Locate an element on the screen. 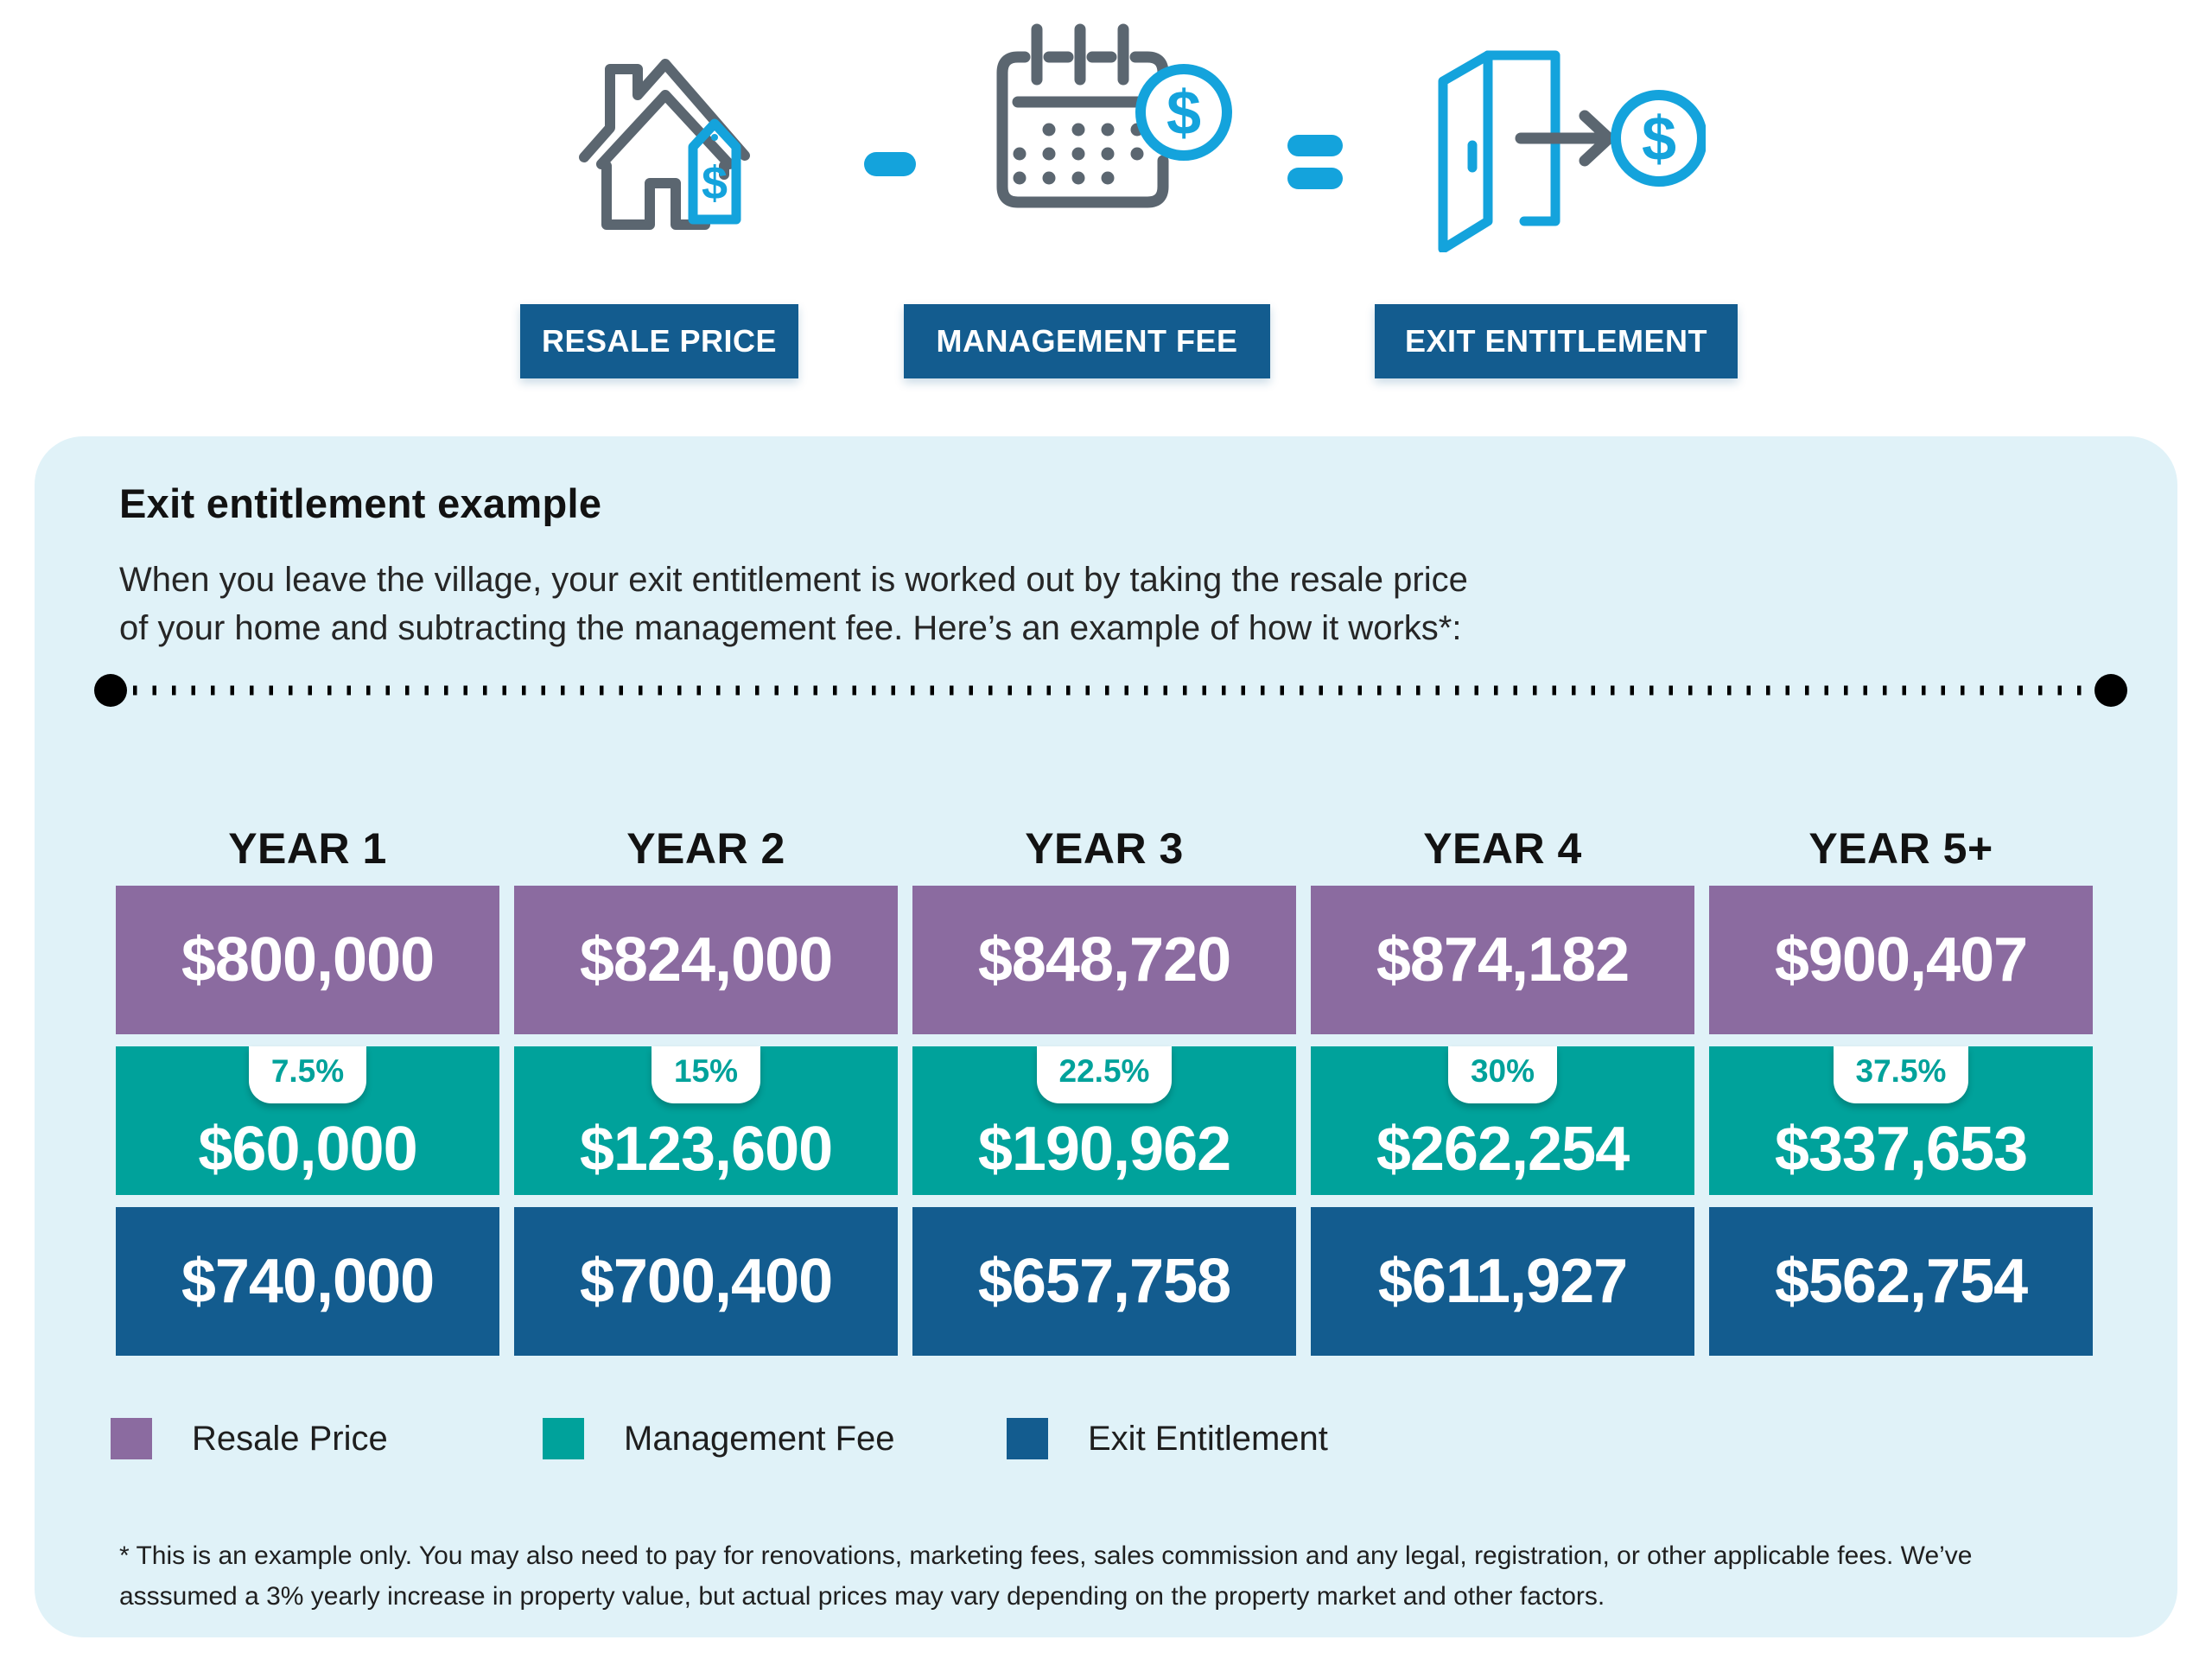  management-fee-label: MANAGEMENT FEE is located at coordinates (1087, 341).